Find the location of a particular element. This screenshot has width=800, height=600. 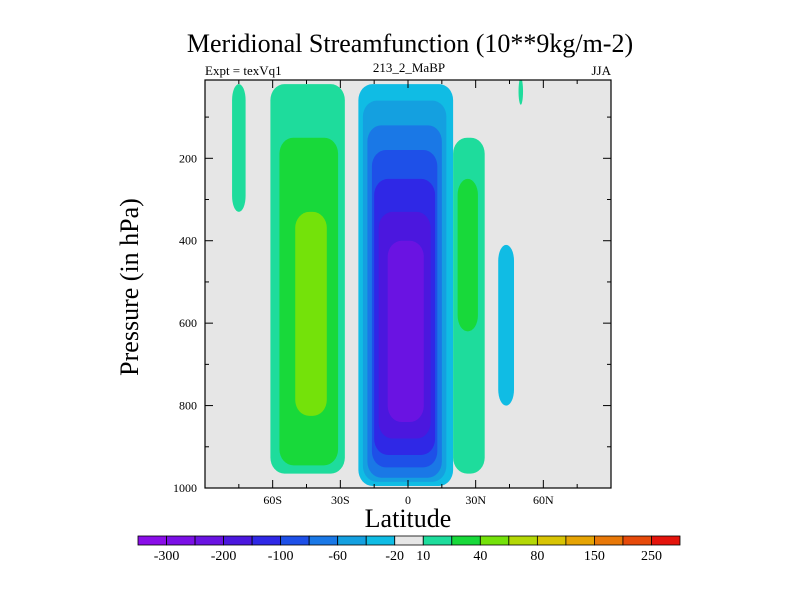

colorbar-label-7: 80 is located at coordinates (537, 556).